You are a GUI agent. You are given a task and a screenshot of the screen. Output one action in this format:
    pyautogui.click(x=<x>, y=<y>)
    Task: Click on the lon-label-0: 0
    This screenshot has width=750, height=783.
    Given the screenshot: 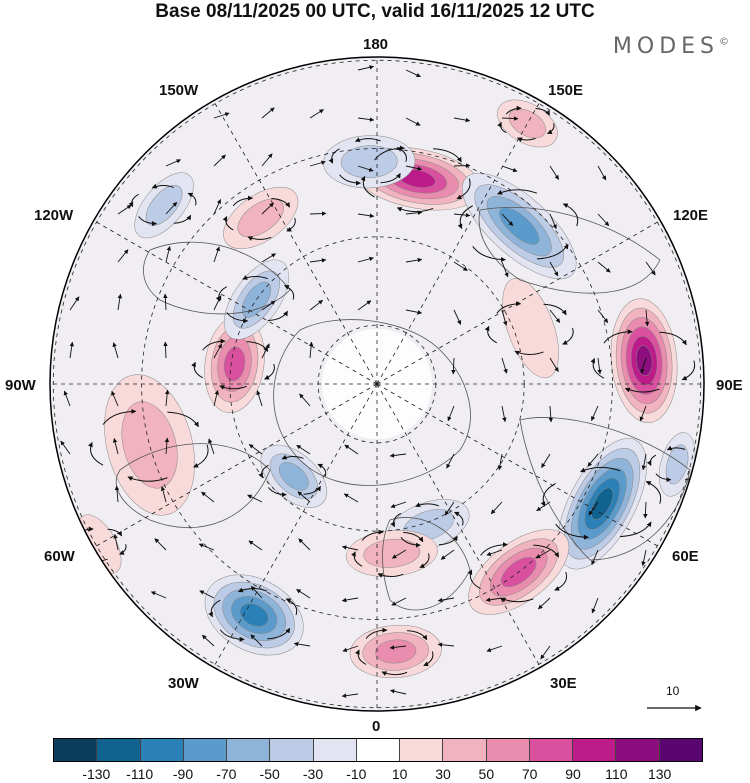 What is the action you would take?
    pyautogui.click(x=376, y=726)
    